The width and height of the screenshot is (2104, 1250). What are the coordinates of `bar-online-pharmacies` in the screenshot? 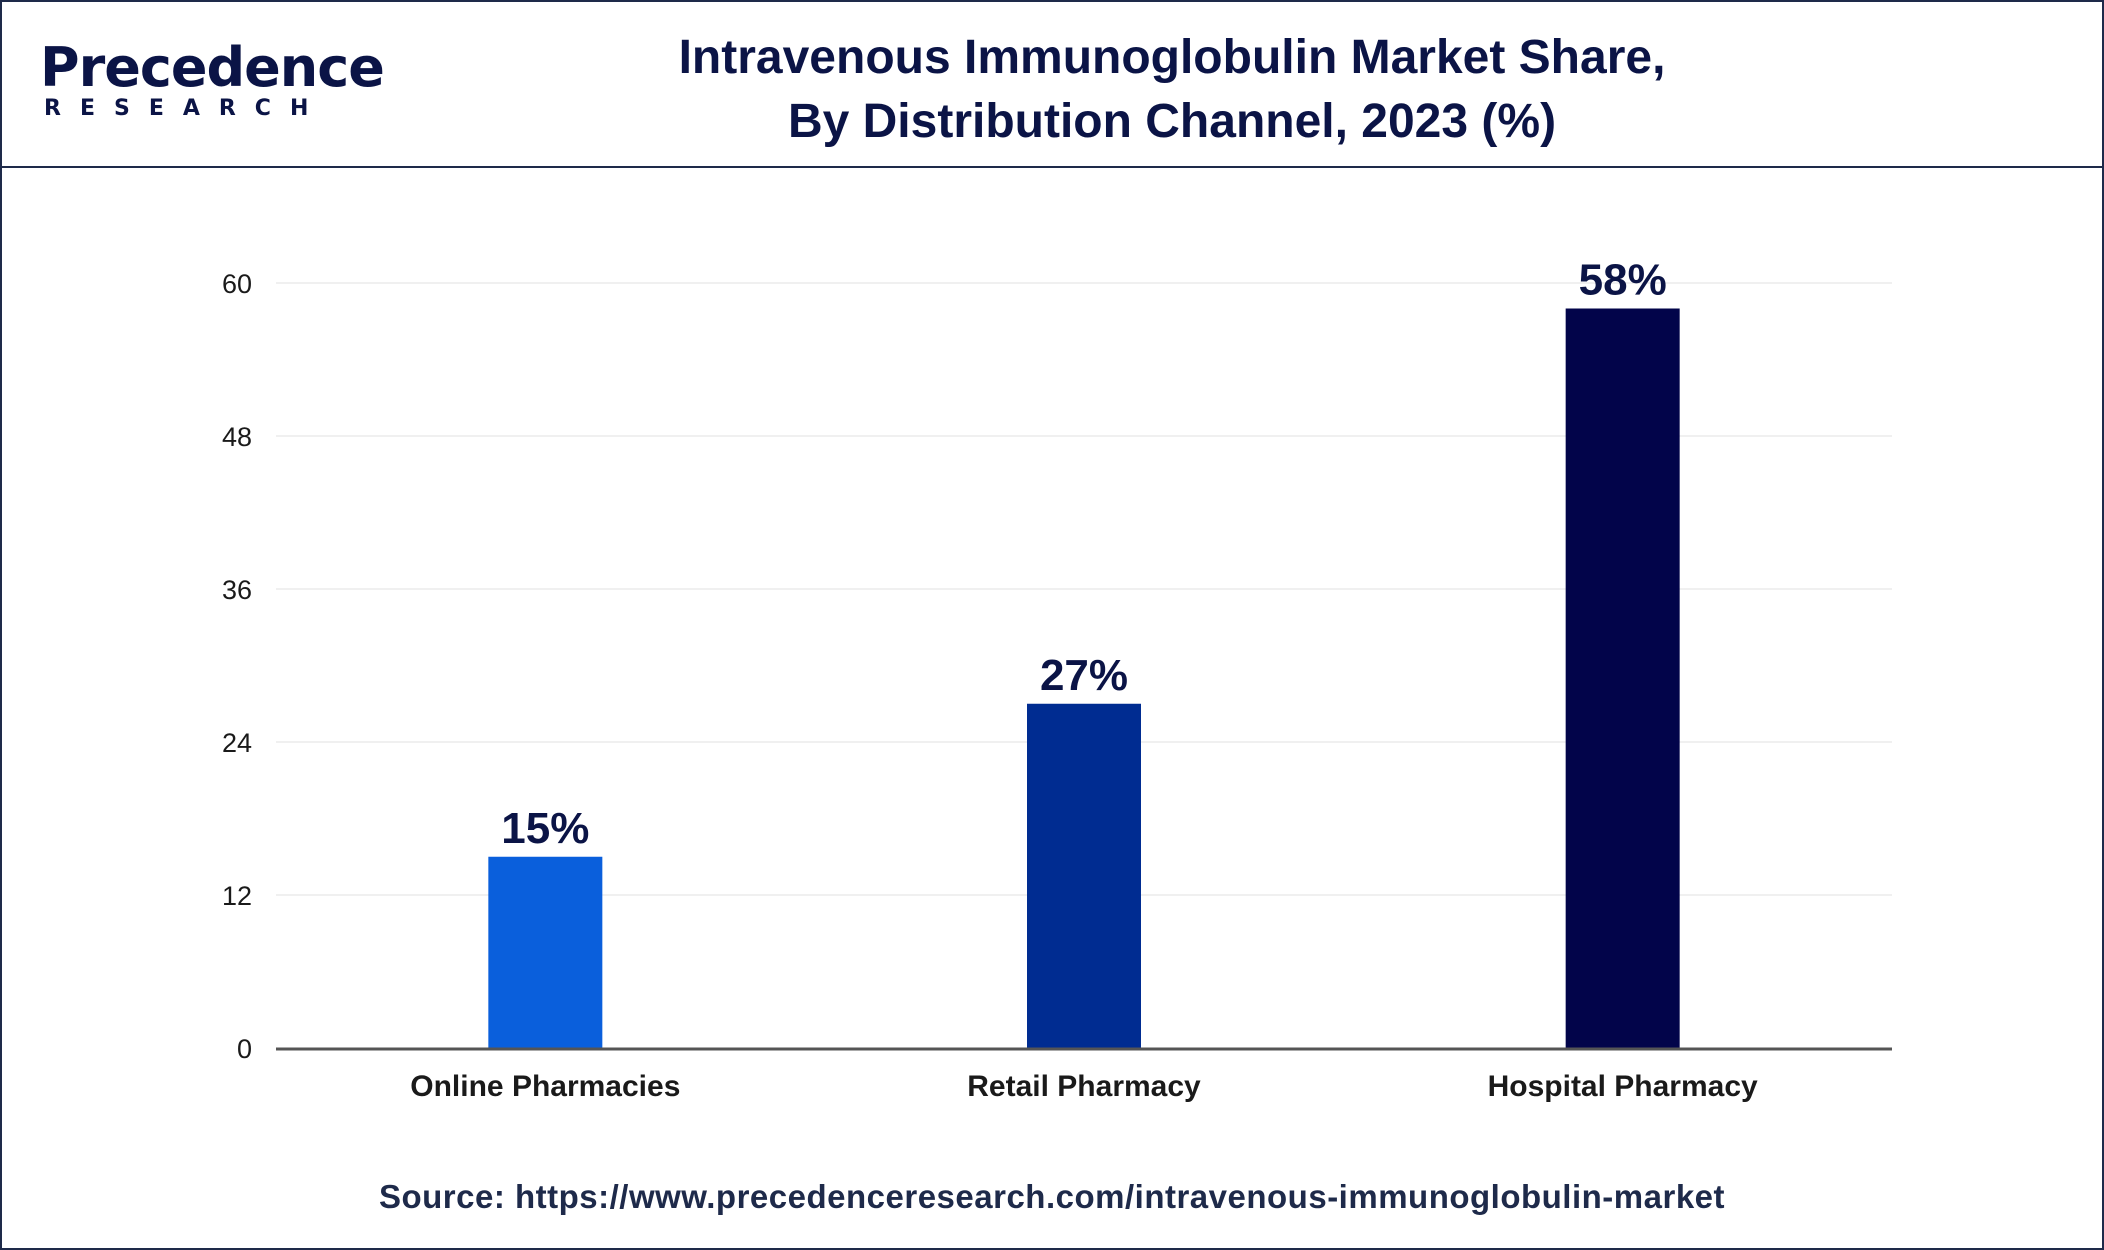 It's located at (545, 952).